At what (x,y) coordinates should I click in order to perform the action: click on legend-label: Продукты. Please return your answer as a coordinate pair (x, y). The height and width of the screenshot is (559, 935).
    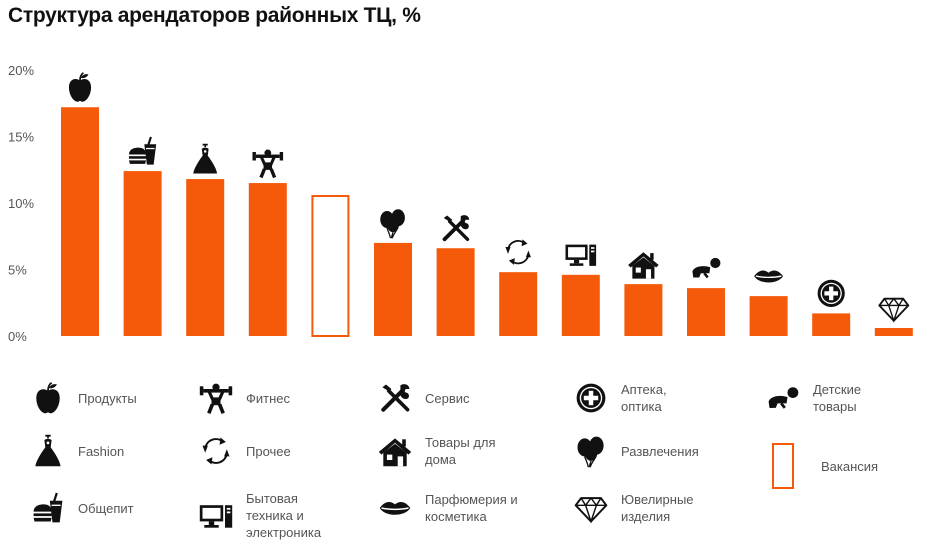
    Looking at the image, I should click on (107, 398).